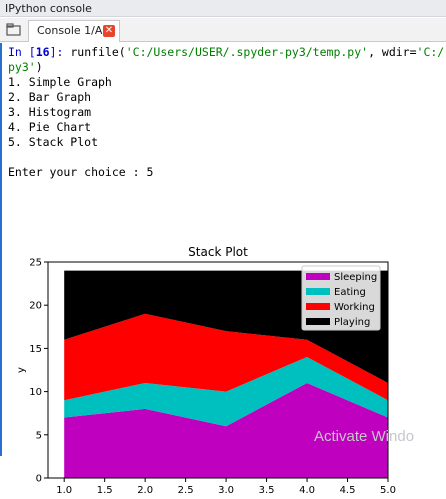 The image size is (446, 499). What do you see at coordinates (50, 97) in the screenshot?
I see `menu-item-bar-graph: 2. Bar Graph` at bounding box center [50, 97].